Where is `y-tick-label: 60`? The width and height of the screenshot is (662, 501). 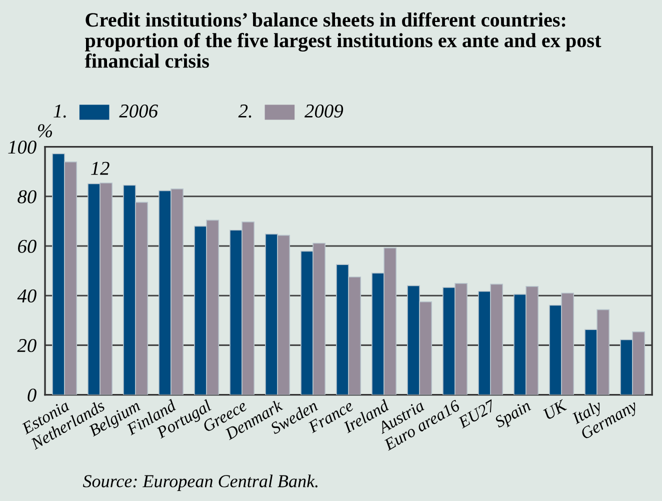 y-tick-label: 60 is located at coordinates (27, 246).